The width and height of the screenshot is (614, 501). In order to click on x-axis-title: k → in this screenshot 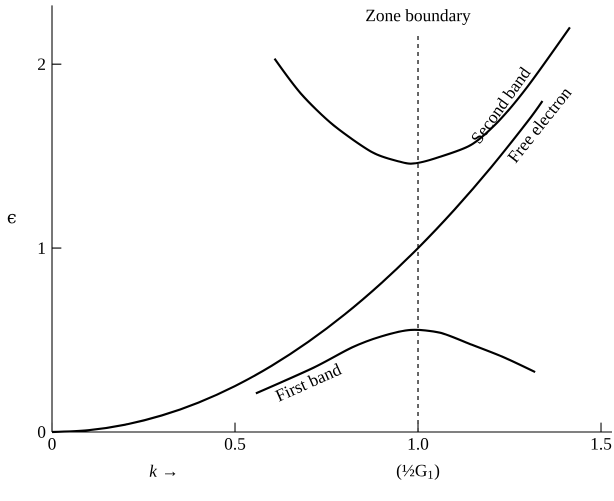, I will do `click(163, 470)`.